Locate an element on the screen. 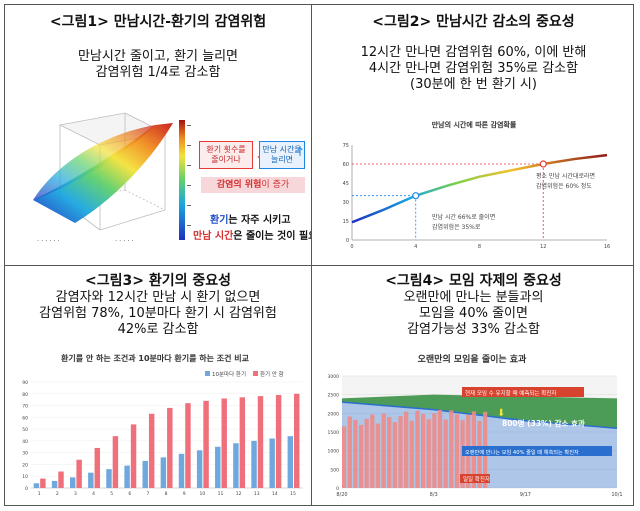 Image resolution: width=640 pixels, height=511 pixels. fig4-marks is located at coordinates (479, 441).